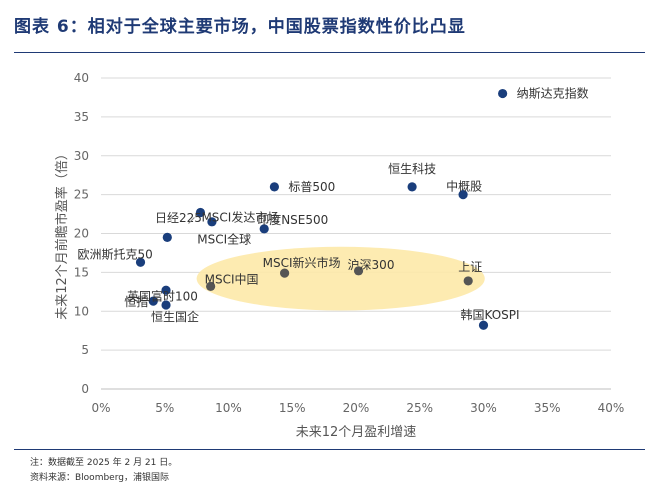 This screenshot has width=645, height=483. What do you see at coordinates (136, 301) in the screenshot?
I see `point-label: 恒指` at bounding box center [136, 301].